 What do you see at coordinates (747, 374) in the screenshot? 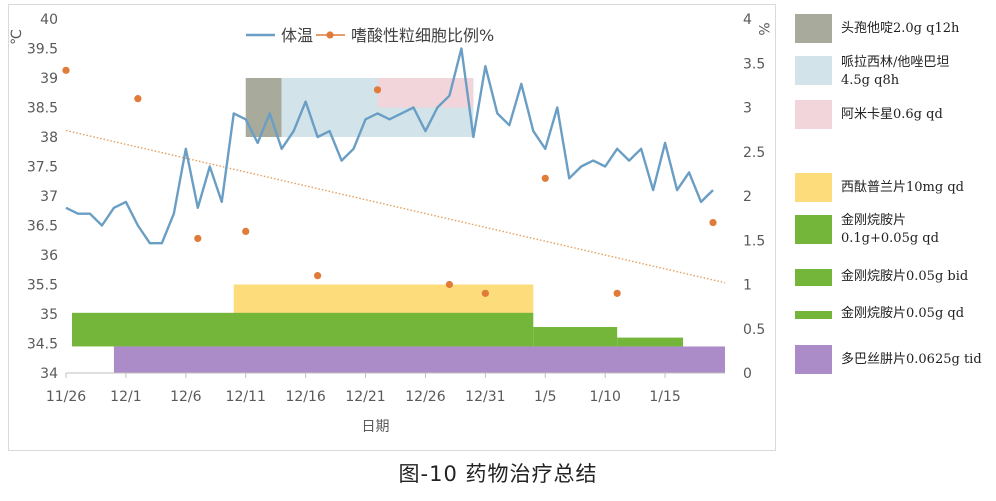
I see `y-right-tick-label: 0` at bounding box center [747, 374].